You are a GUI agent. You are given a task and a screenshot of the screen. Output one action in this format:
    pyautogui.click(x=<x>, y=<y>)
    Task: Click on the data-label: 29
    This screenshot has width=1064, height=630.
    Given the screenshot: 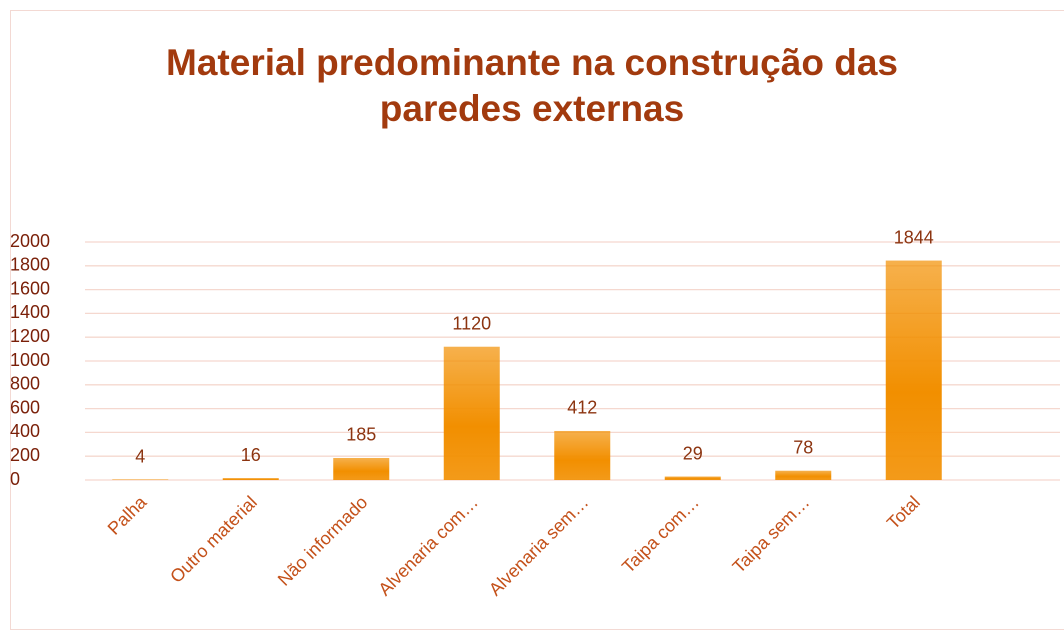 What is the action you would take?
    pyautogui.click(x=693, y=453)
    